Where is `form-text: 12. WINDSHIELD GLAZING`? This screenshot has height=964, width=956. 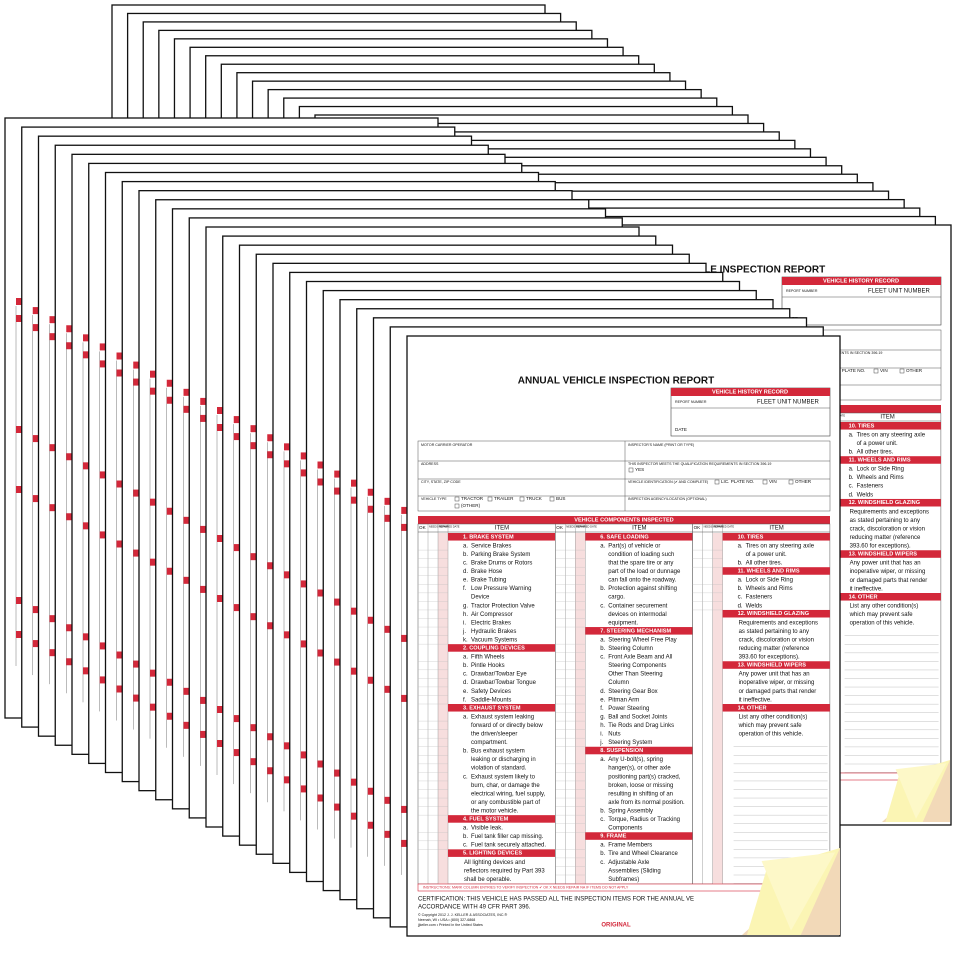
form-text: 12. WINDSHIELD GLAZING is located at coordinates (773, 614).